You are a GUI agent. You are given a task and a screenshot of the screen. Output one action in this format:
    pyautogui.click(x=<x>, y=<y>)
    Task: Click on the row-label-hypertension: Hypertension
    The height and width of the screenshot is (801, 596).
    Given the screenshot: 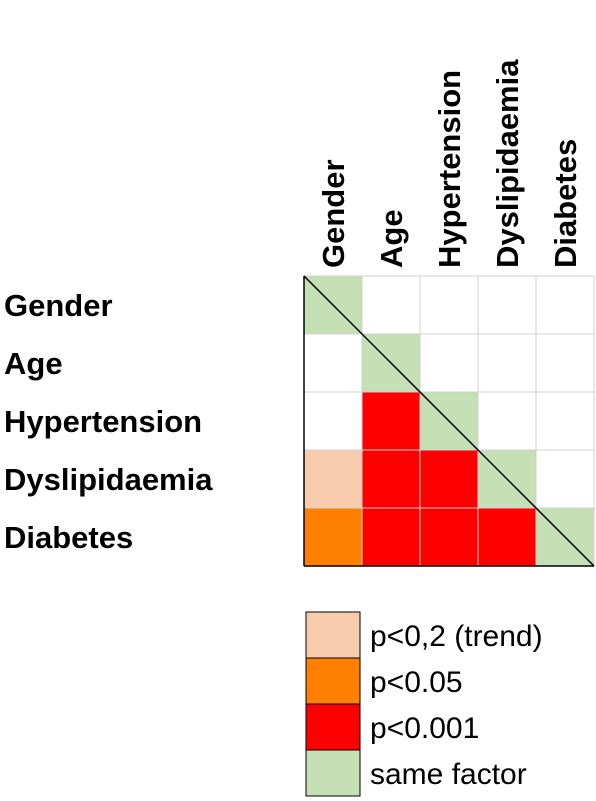 What is the action you would take?
    pyautogui.click(x=103, y=421)
    